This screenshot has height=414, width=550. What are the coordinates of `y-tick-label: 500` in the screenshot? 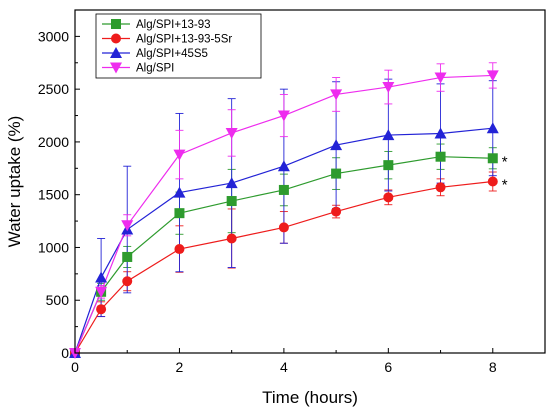 It's located at (58, 300).